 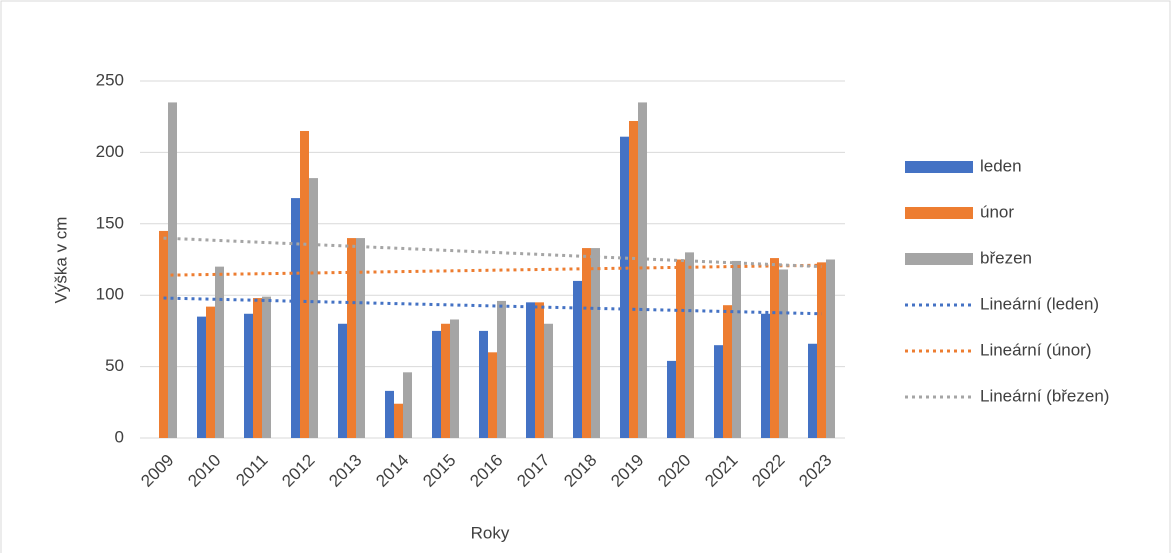 I want to click on x-axis-label: Roky, so click(x=490, y=532).